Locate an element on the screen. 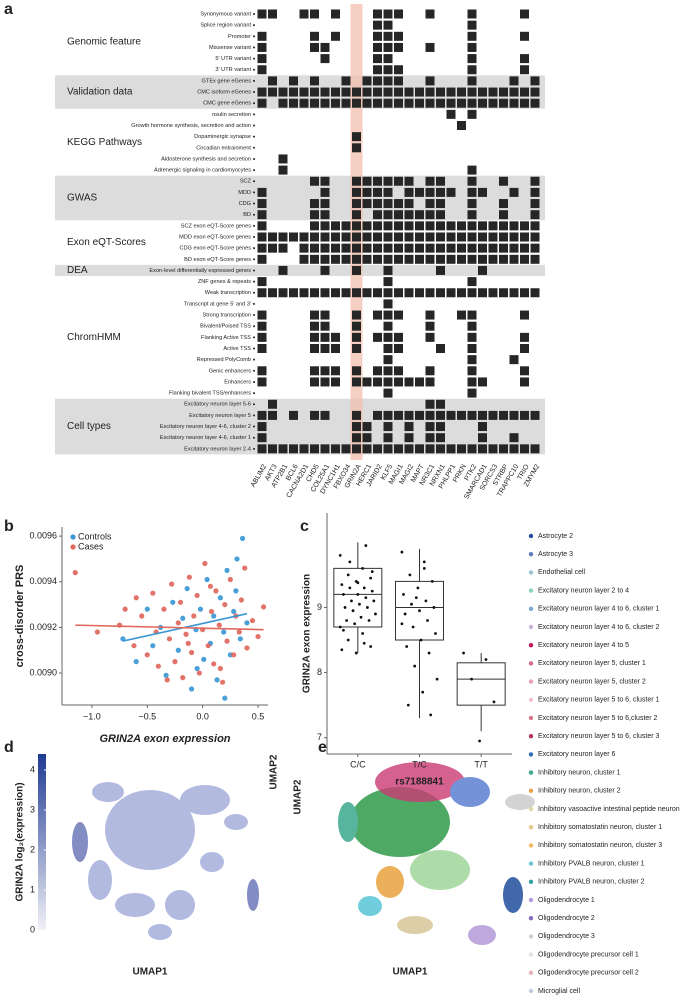  row-label: CDG exon eQT-Score genes is located at coordinates (215, 249).